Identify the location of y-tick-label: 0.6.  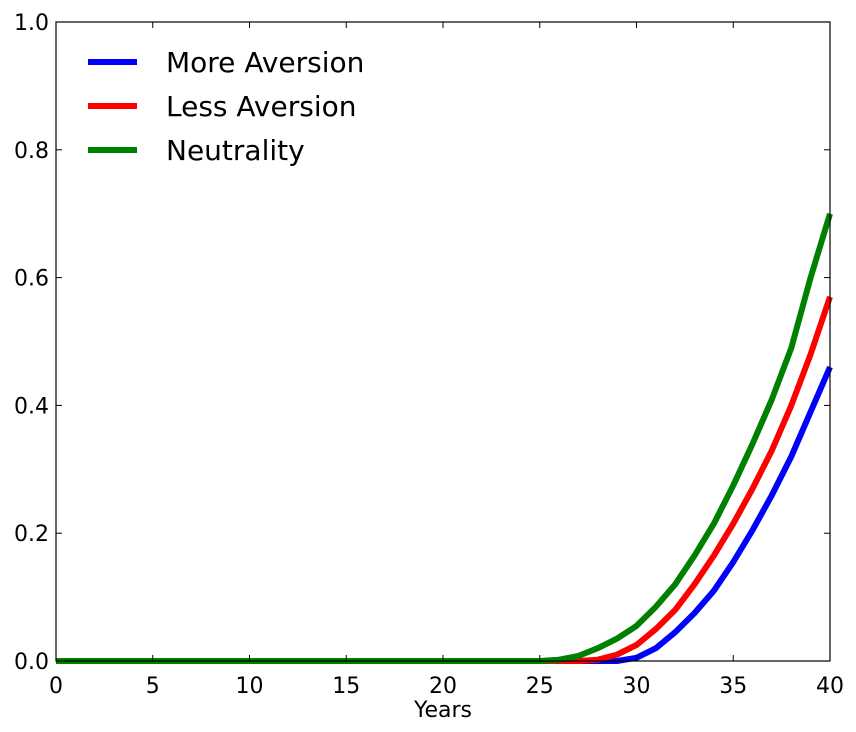
(31, 279).